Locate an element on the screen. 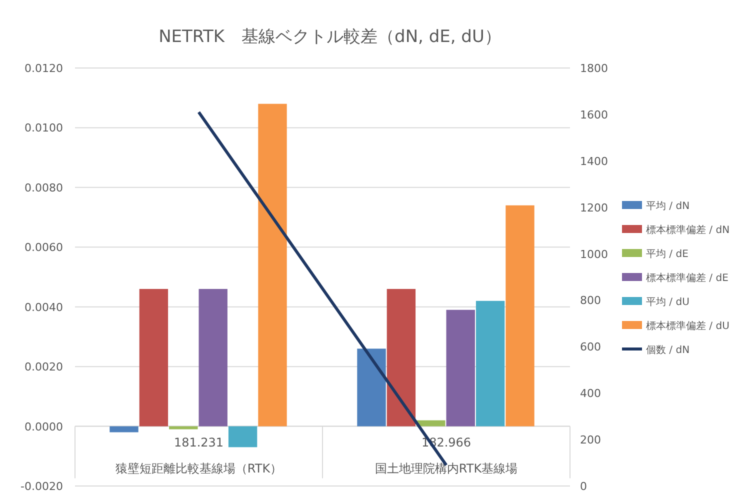 The image size is (738, 494). y-tick-label: 0.0020 is located at coordinates (43, 367).